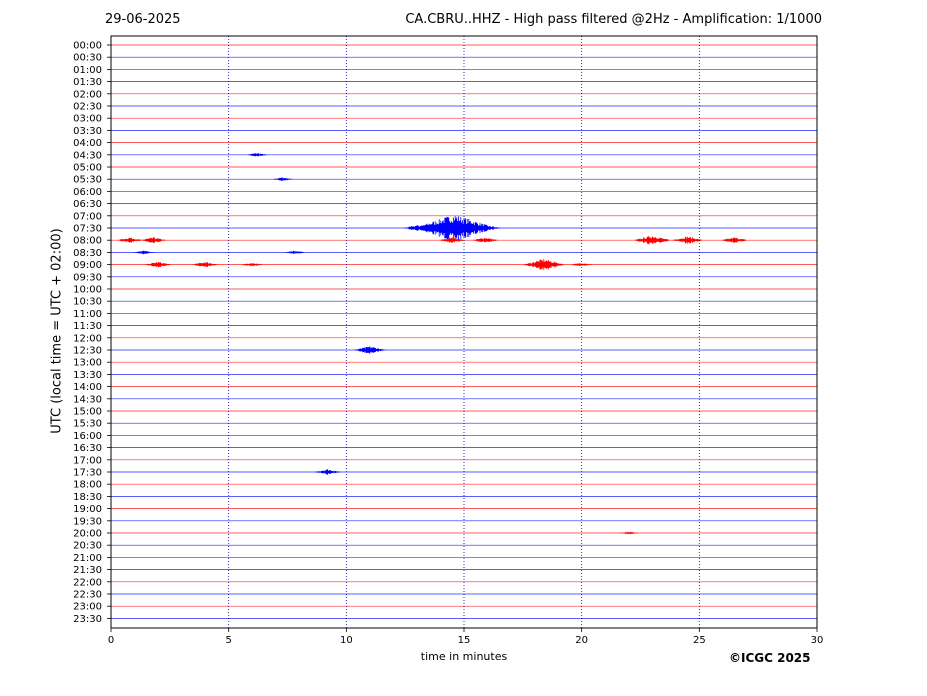  Describe the element at coordinates (87, 241) in the screenshot. I see `row-label: 08:00` at that location.